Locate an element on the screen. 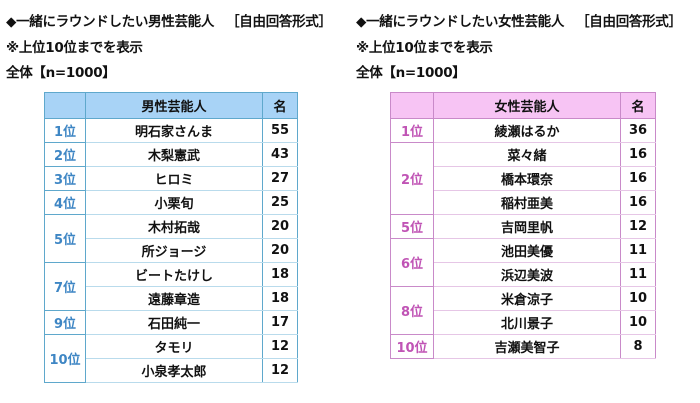 Image resolution: width=700 pixels, height=403 pixels. table-row: 1位 綾瀬はるか 36 is located at coordinates (523, 130).